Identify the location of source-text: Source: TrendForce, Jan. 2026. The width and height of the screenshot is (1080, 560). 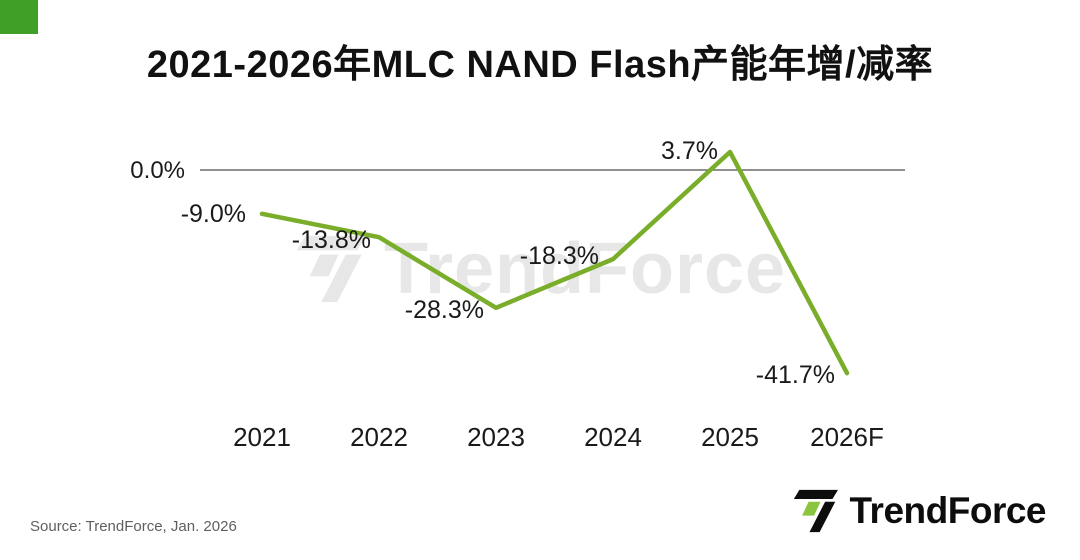
(133, 526).